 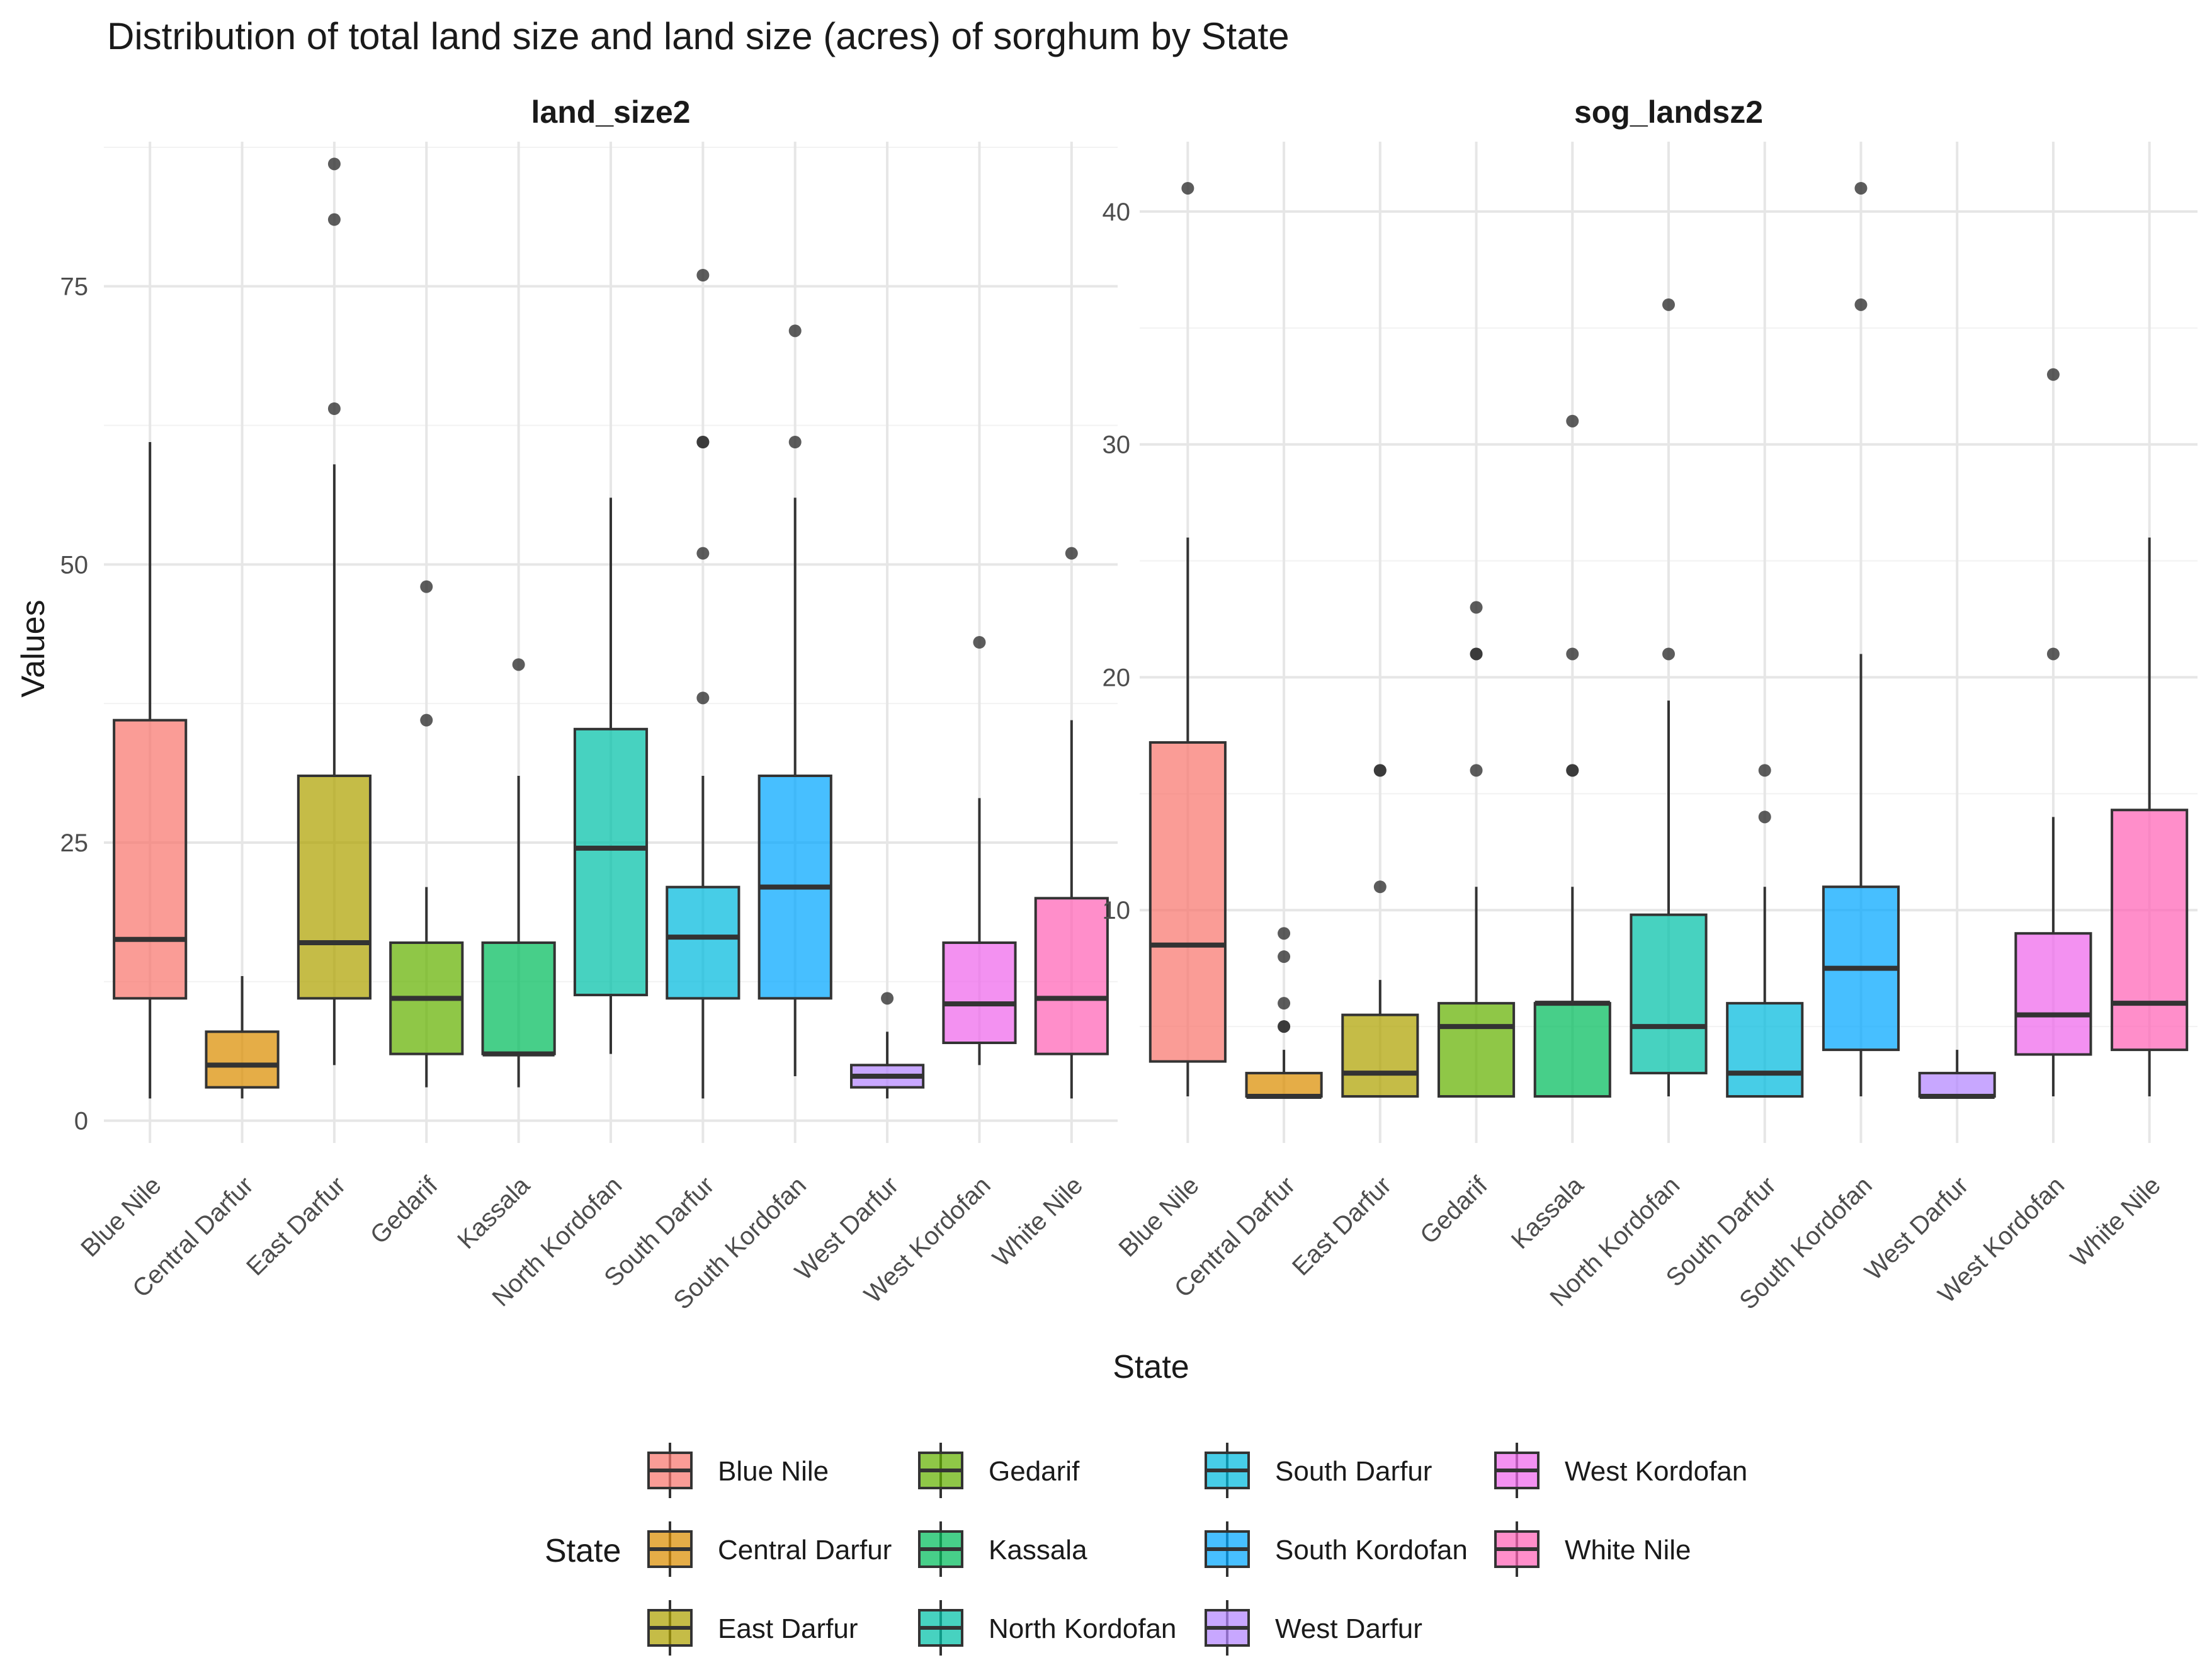 I want to click on legend-item-central-darfur: Central Darfur, so click(x=769, y=1549).